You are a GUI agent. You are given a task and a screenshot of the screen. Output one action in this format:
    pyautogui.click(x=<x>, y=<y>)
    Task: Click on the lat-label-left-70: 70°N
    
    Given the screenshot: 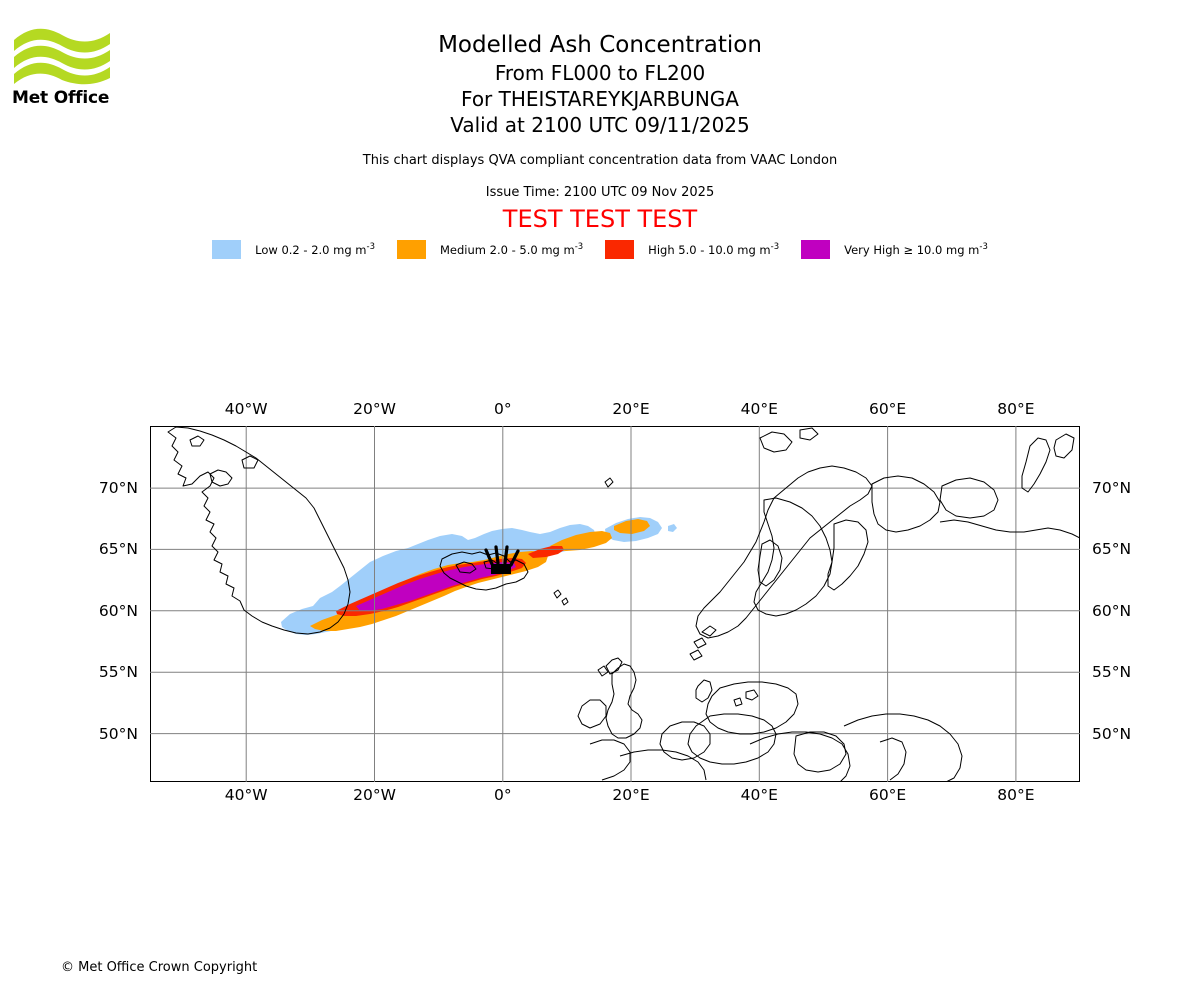 What is the action you would take?
    pyautogui.click(x=118, y=488)
    